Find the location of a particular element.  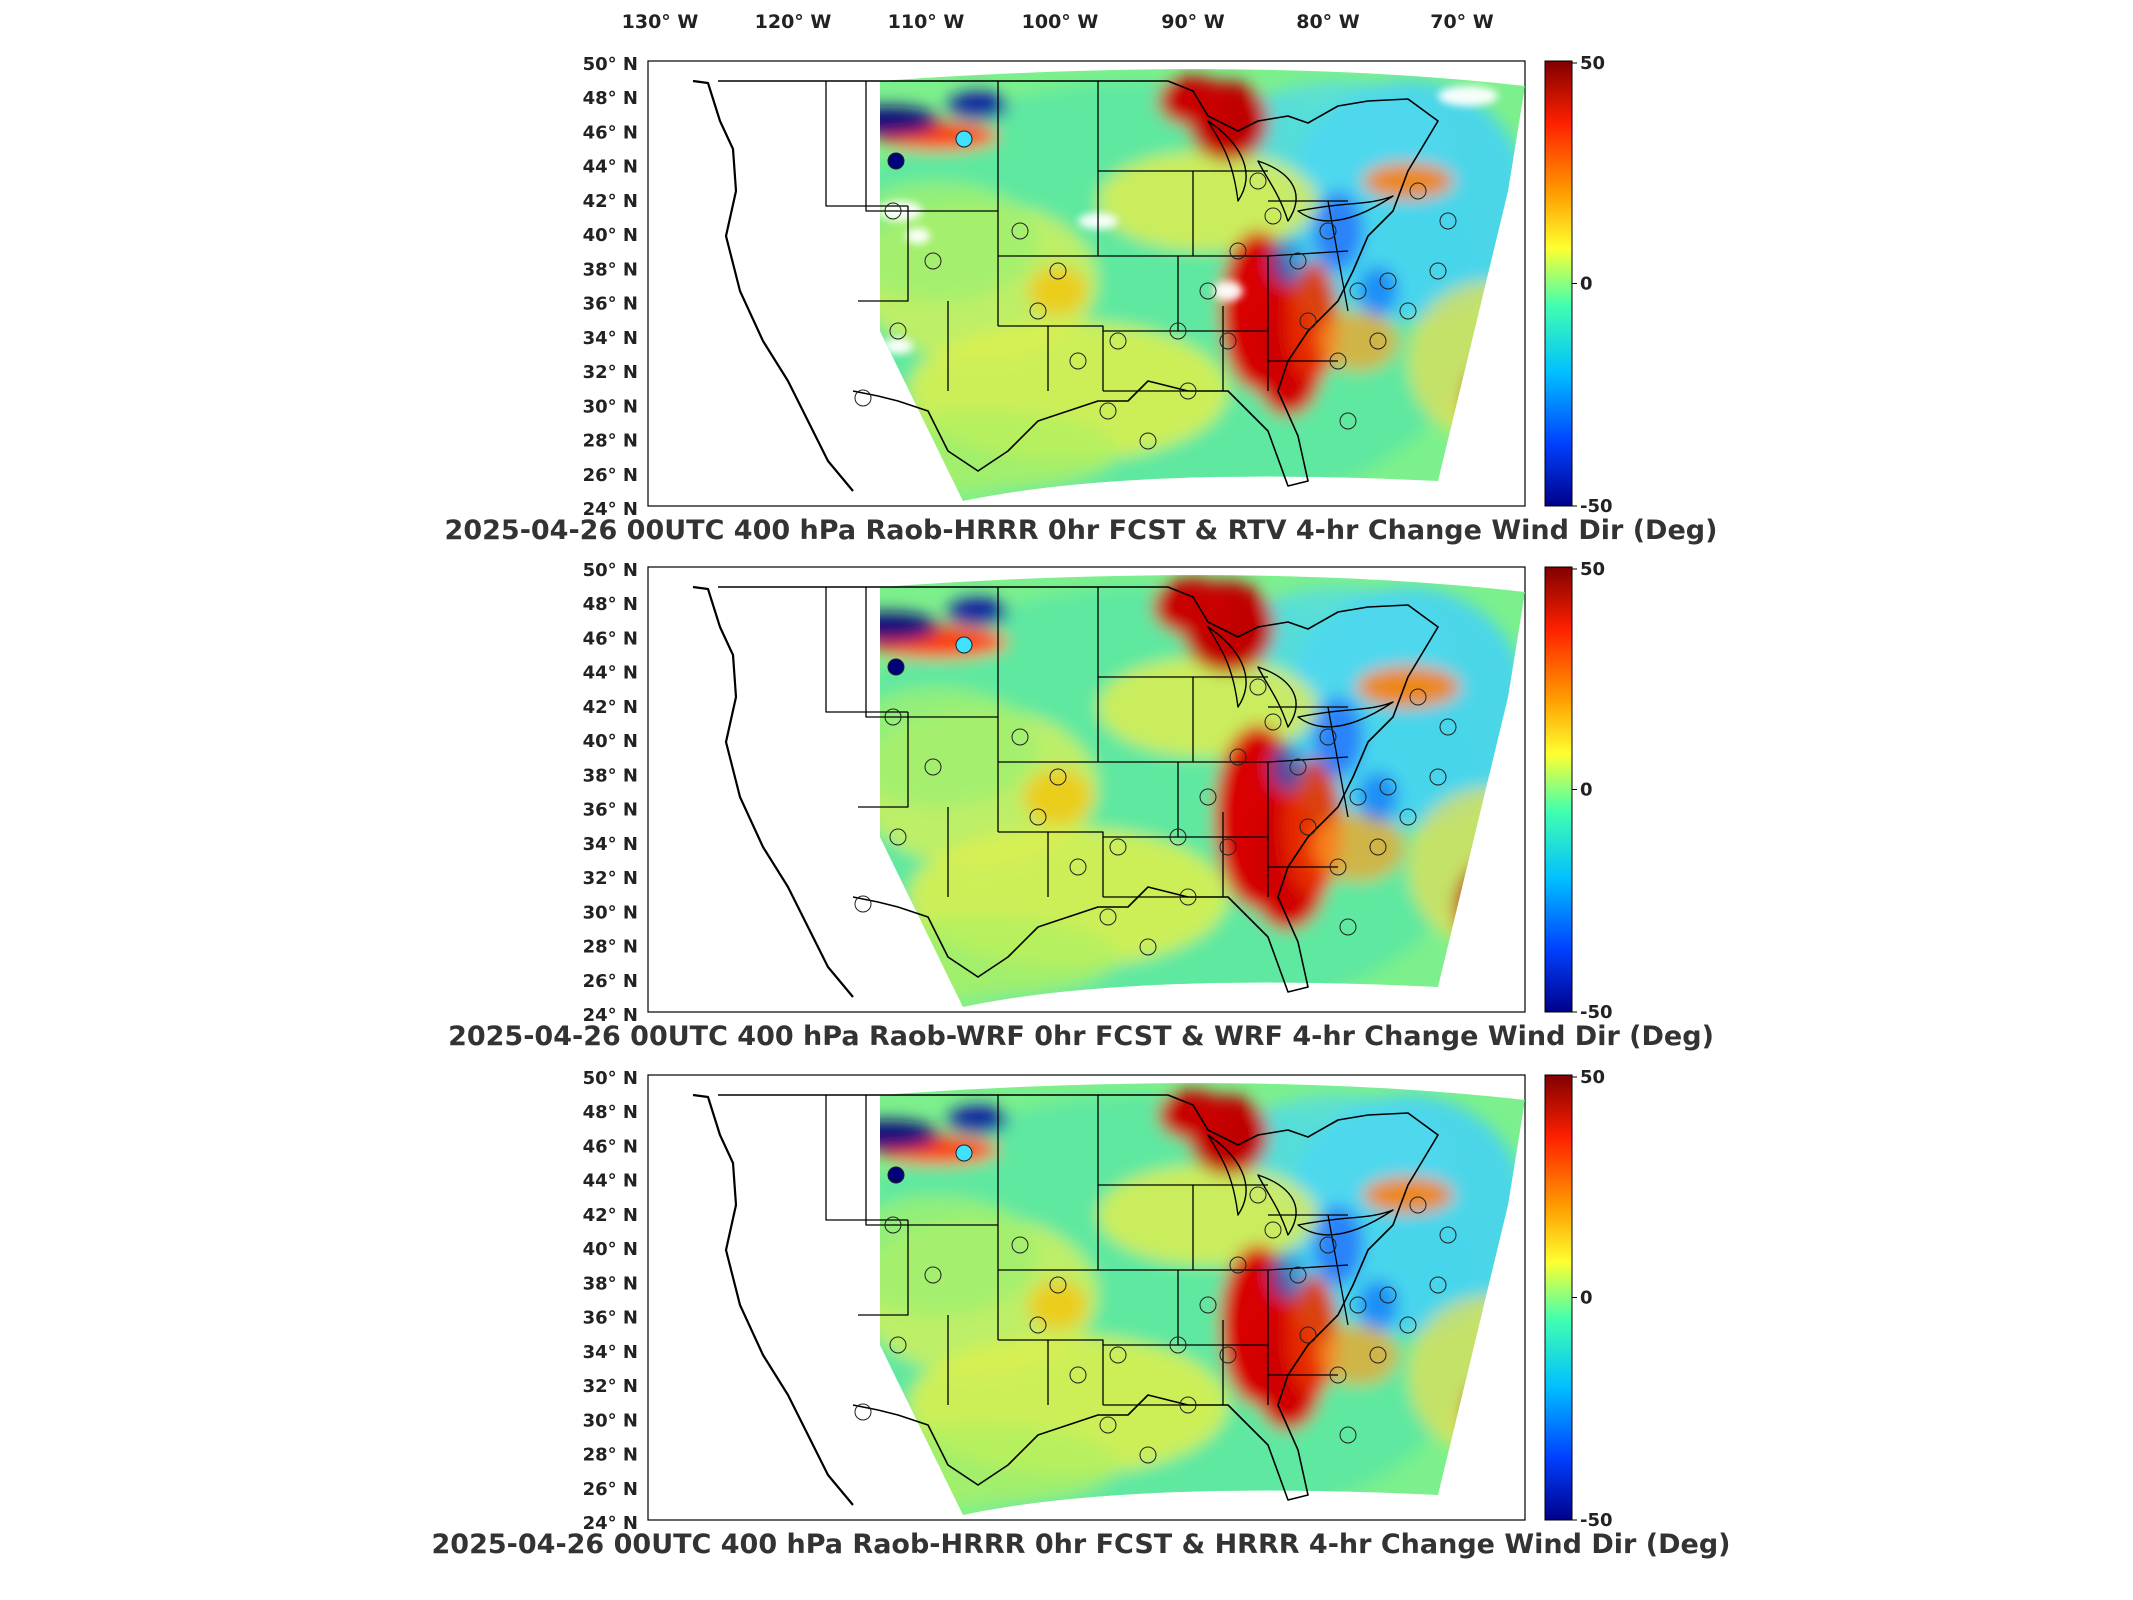

lon-label-110w: 110° W is located at coordinates (926, 22).